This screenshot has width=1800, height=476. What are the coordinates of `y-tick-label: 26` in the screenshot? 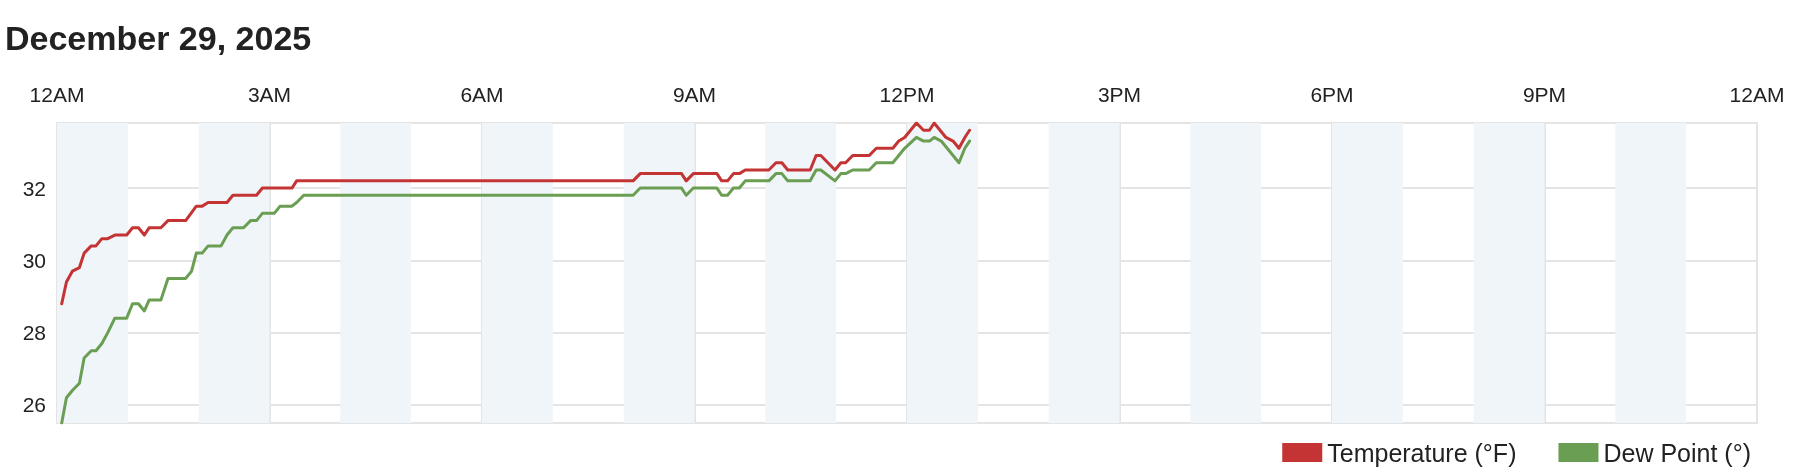 It's located at (34, 405).